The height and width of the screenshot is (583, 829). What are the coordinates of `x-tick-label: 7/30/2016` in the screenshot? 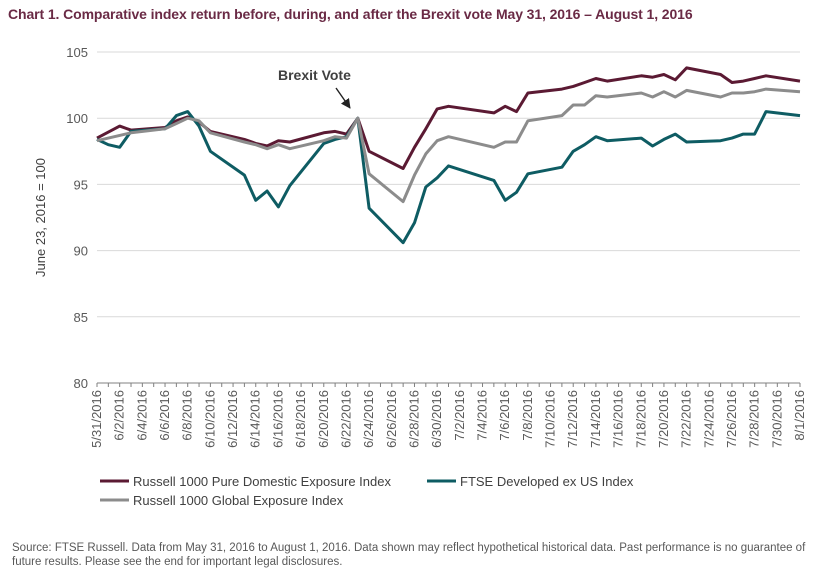 It's located at (776, 419).